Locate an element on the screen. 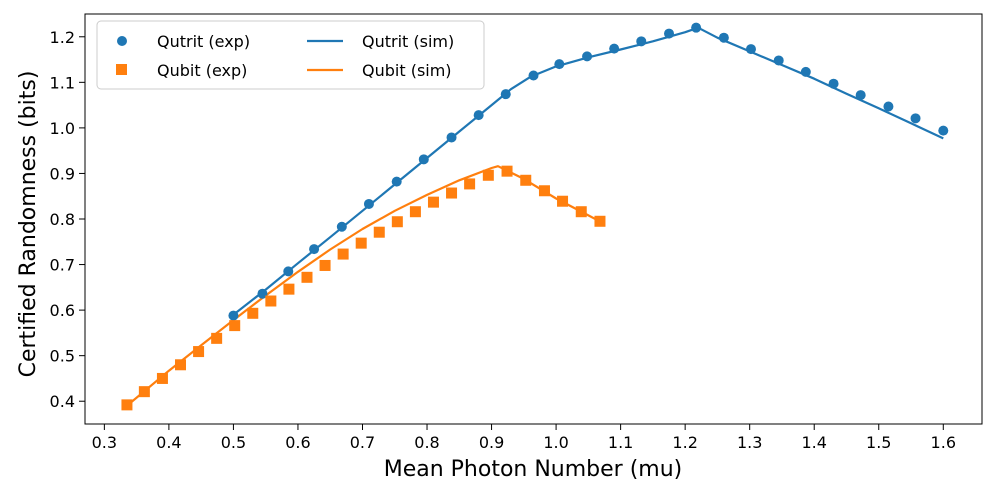  x-tick-label: 0.4 is located at coordinates (168, 442).